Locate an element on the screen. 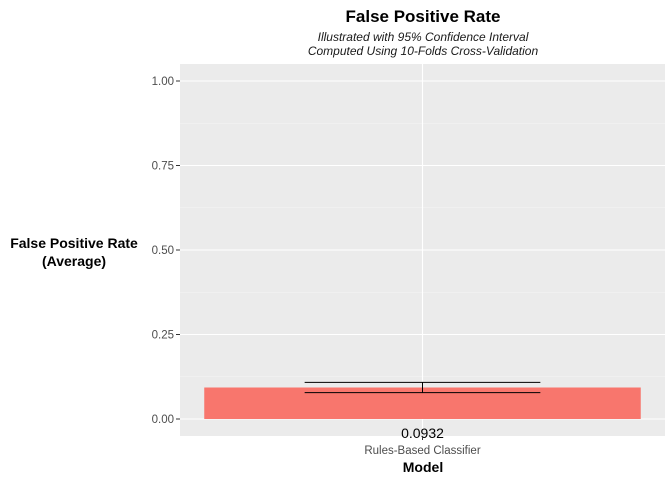  y-axis: 0.00 0.25 0.50 0.75 1.00 is located at coordinates (166, 251).